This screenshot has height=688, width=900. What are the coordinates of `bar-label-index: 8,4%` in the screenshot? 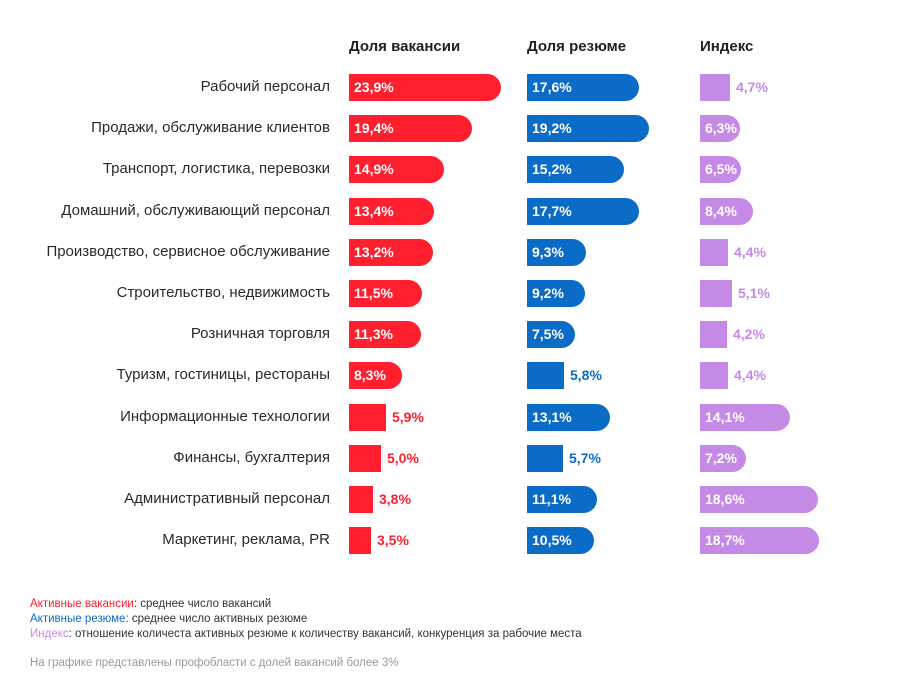 It's located at (721, 210).